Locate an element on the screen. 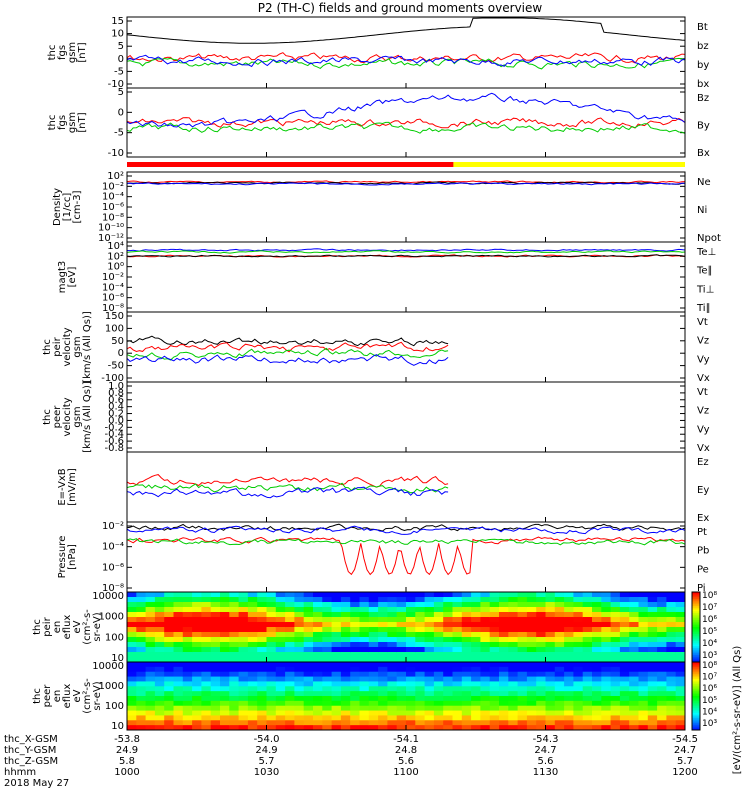 This screenshot has height=800, width=750. series-ez is located at coordinates (287, 481).